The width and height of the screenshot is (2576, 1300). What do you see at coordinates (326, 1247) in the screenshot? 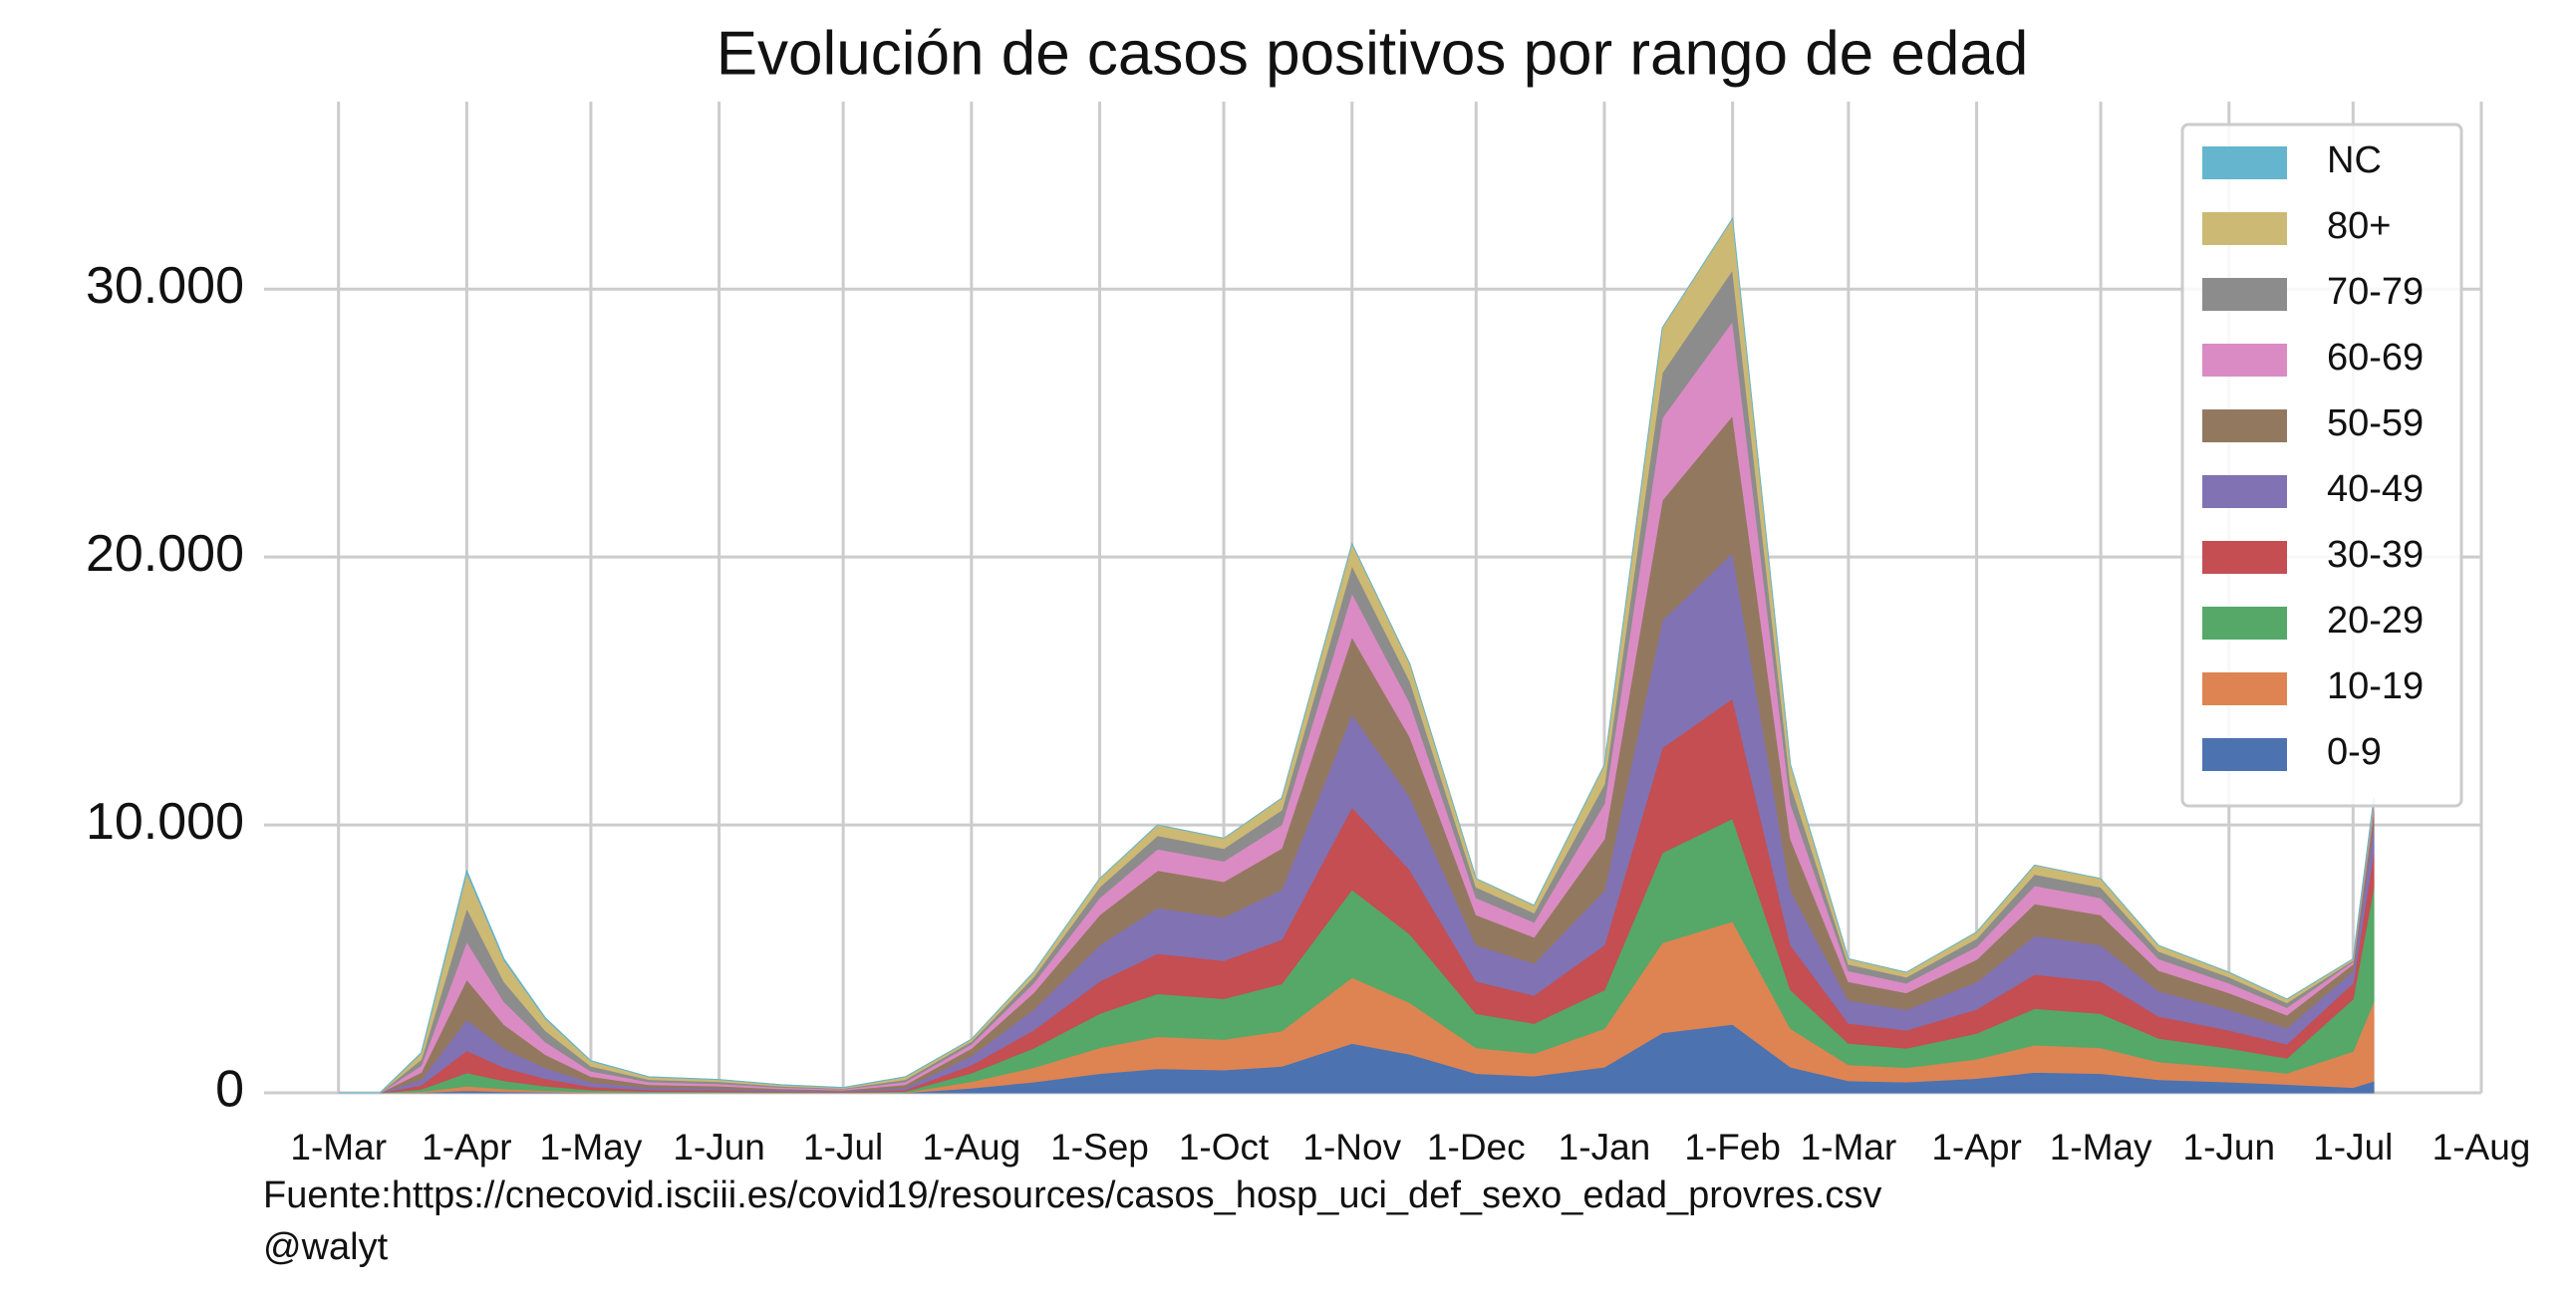
I see `footer-author: @walyt` at bounding box center [326, 1247].